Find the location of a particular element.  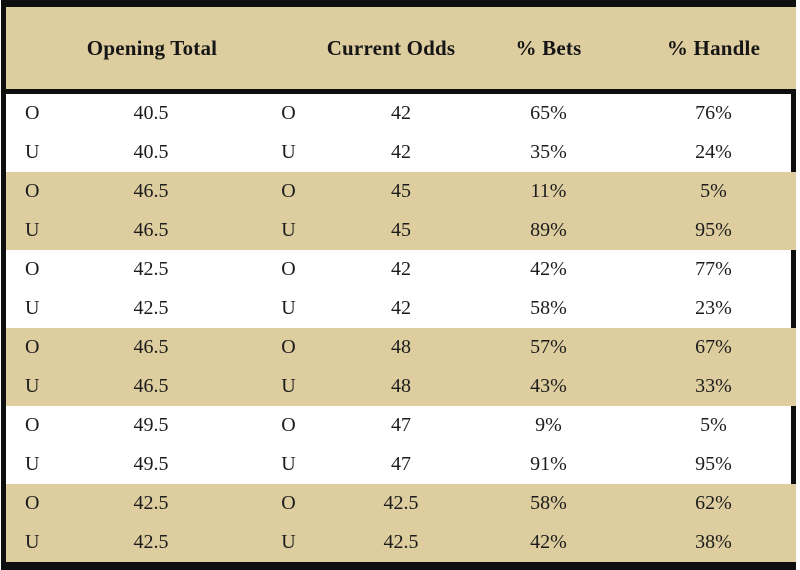

pct-handle-cell: 38% is located at coordinates (713, 542).